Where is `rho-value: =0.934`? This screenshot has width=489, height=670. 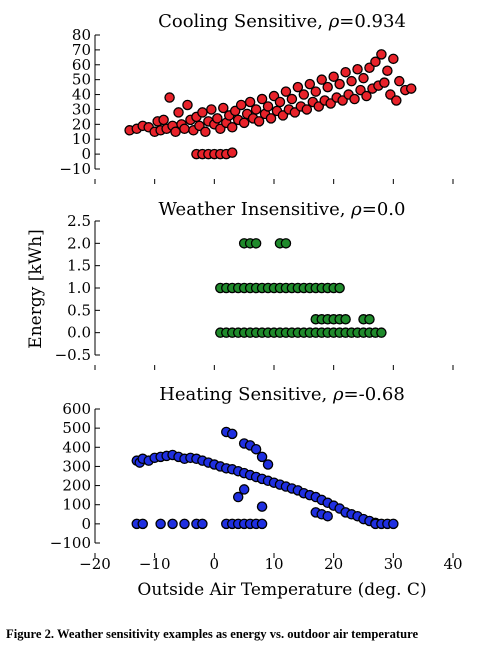
rho-value: =0.934 is located at coordinates (372, 21).